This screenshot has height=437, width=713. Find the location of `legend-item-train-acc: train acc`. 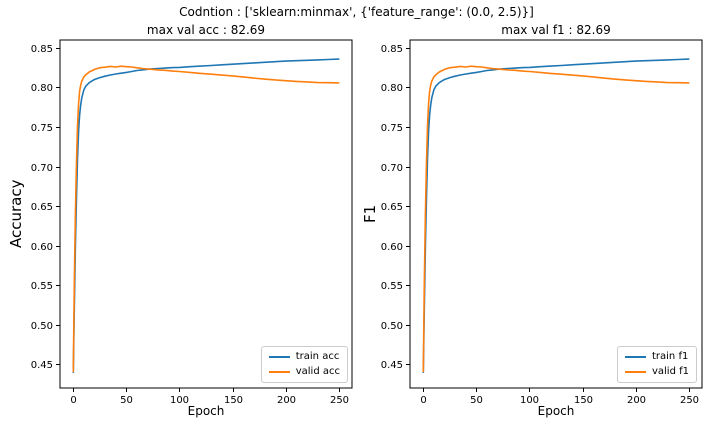

legend-item-train-acc: train acc is located at coordinates (304, 357).